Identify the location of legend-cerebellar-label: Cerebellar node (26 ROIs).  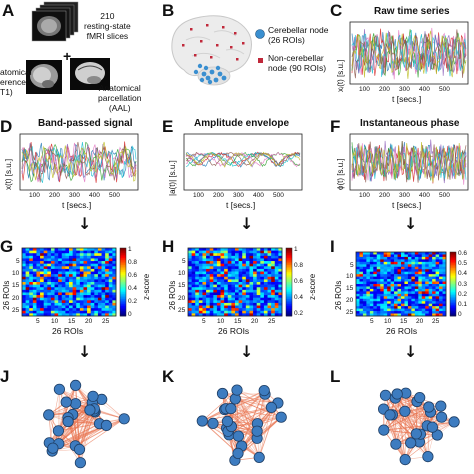
(298, 35).